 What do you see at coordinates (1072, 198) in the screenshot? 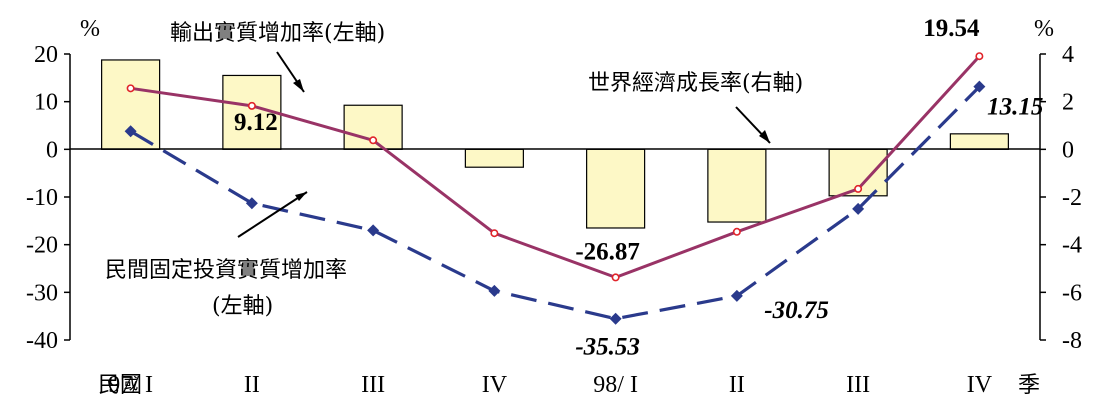
I see `right-tick-label-3: -2` at bounding box center [1072, 198].